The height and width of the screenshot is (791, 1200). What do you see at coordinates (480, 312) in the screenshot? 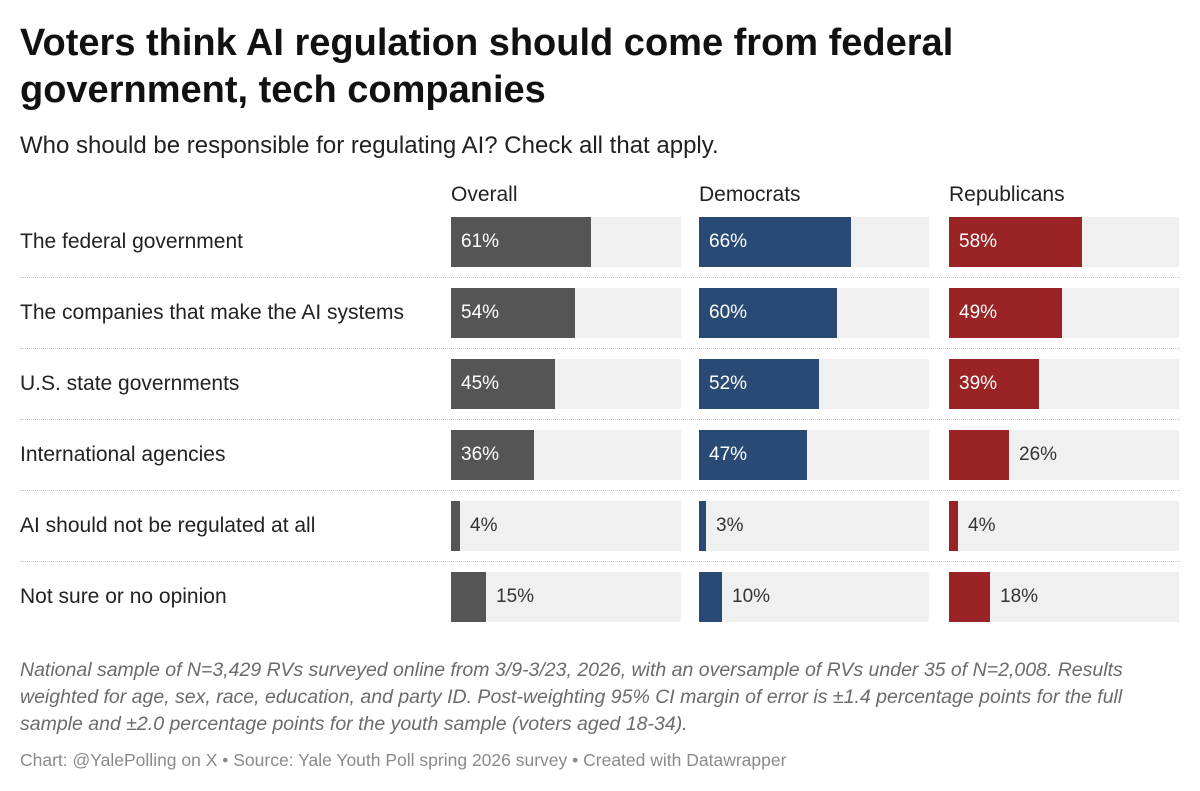
I see `data-label: 54%` at bounding box center [480, 312].